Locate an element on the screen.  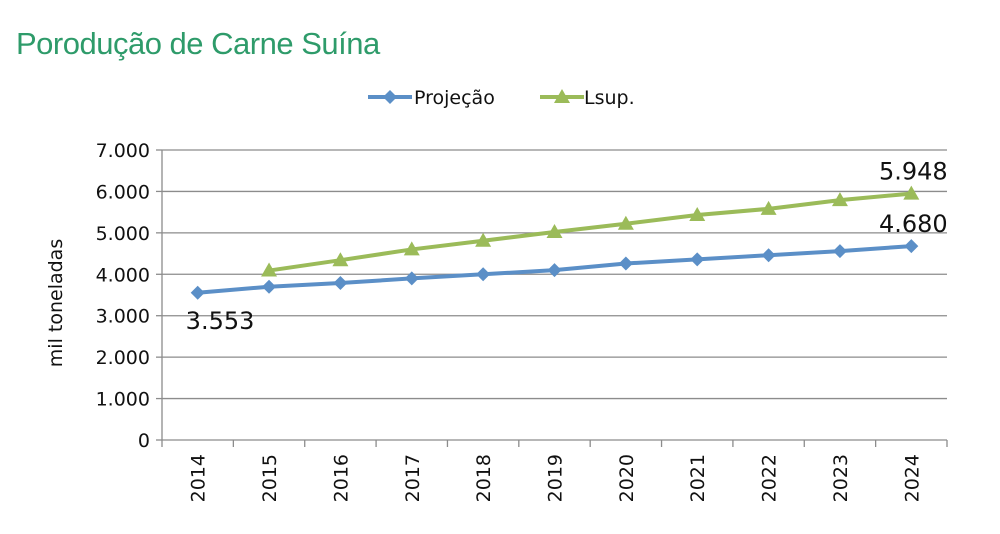
data-label: 4.680 is located at coordinates (913, 224).